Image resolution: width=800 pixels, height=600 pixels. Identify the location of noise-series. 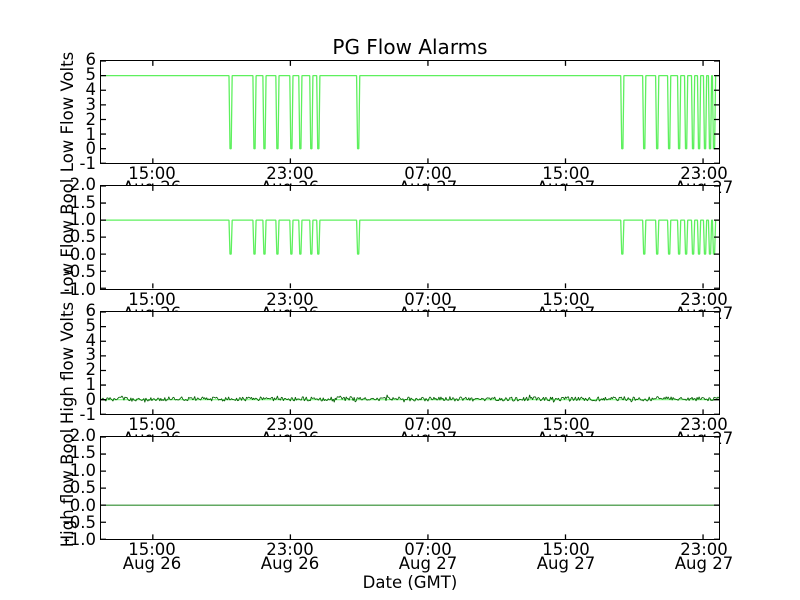
(410, 398).